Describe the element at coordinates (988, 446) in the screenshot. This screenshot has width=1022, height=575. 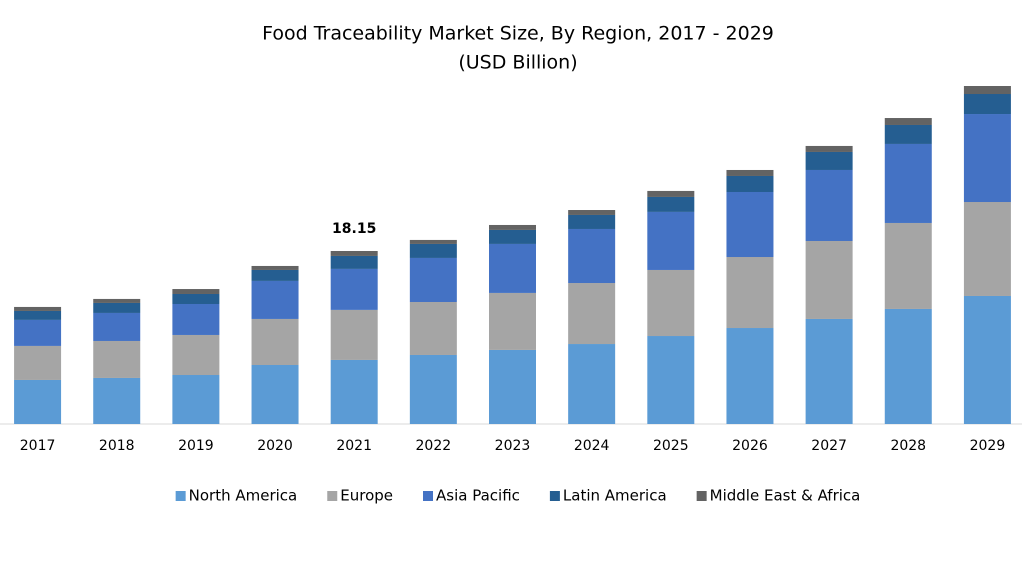
I see `x-tick-label: 2029` at that location.